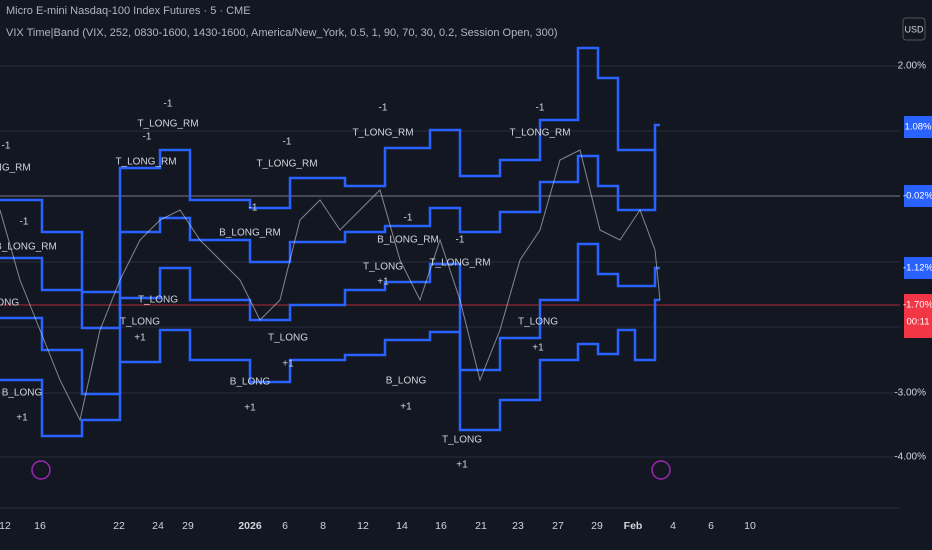 The image size is (932, 550). What do you see at coordinates (917, 322) in the screenshot?
I see `countdown: 00:11` at bounding box center [917, 322].